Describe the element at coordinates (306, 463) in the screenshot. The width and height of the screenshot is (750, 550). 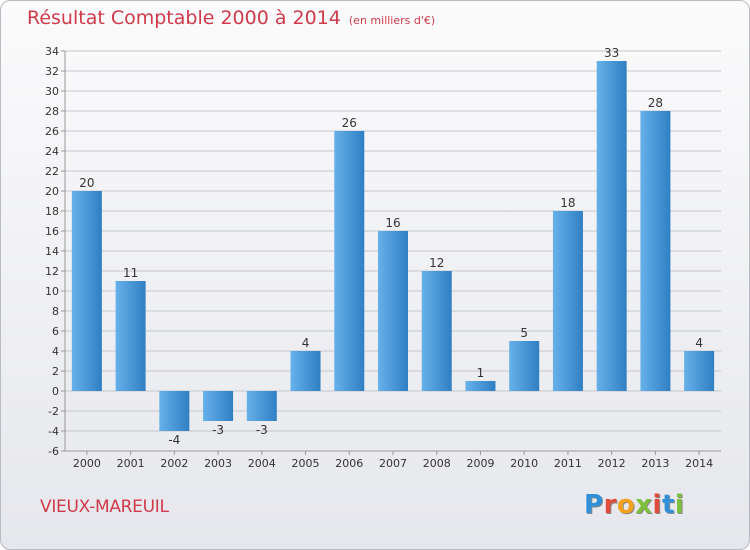
I see `x-tick-label: 2005` at that location.